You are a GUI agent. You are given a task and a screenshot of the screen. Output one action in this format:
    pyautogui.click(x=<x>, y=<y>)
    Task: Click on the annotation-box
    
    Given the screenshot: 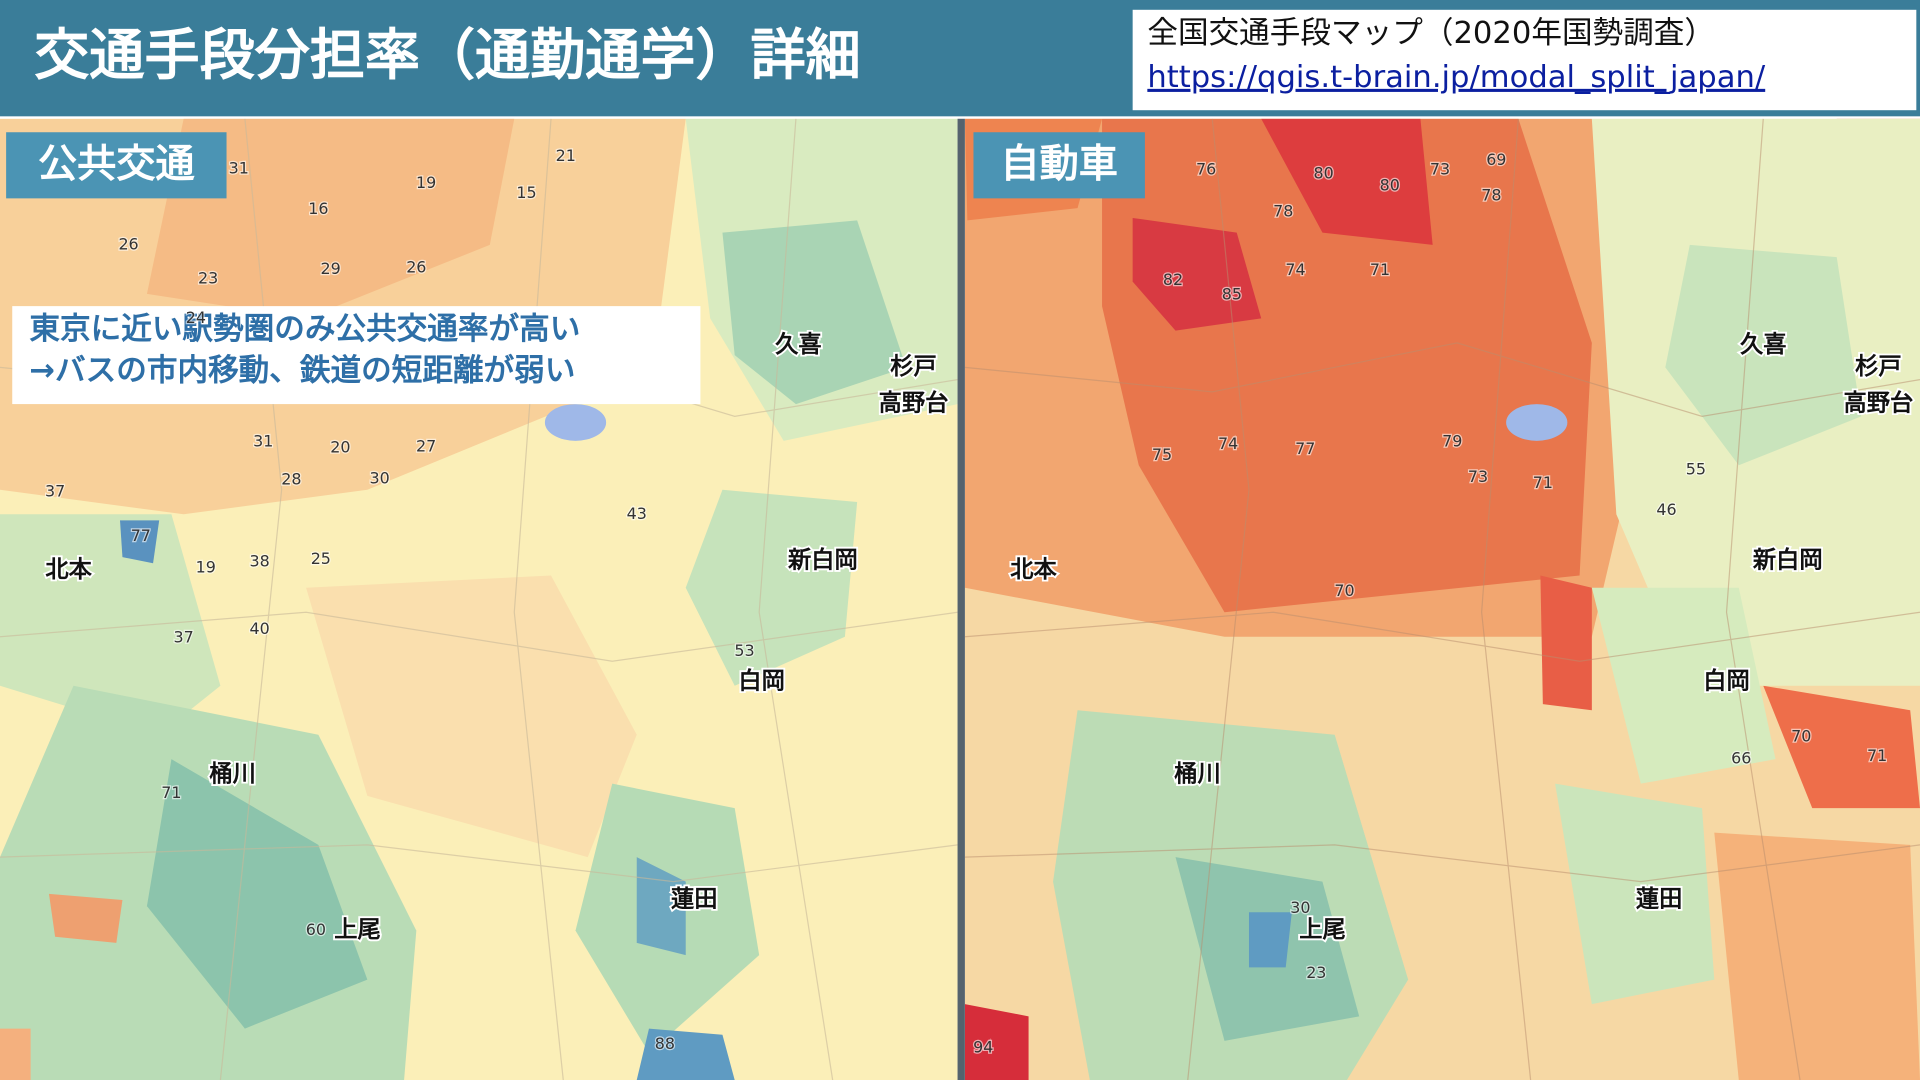 What is the action you would take?
    pyautogui.click(x=356, y=355)
    